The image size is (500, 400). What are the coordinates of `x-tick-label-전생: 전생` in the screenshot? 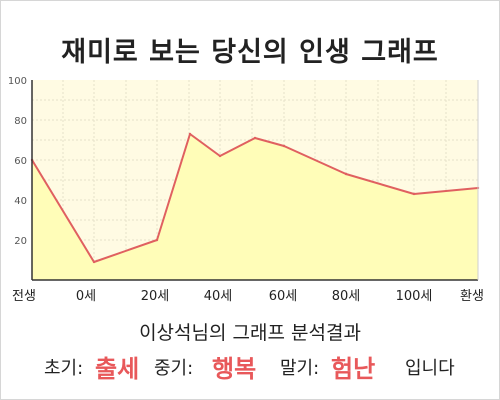 It's located at (24, 296).